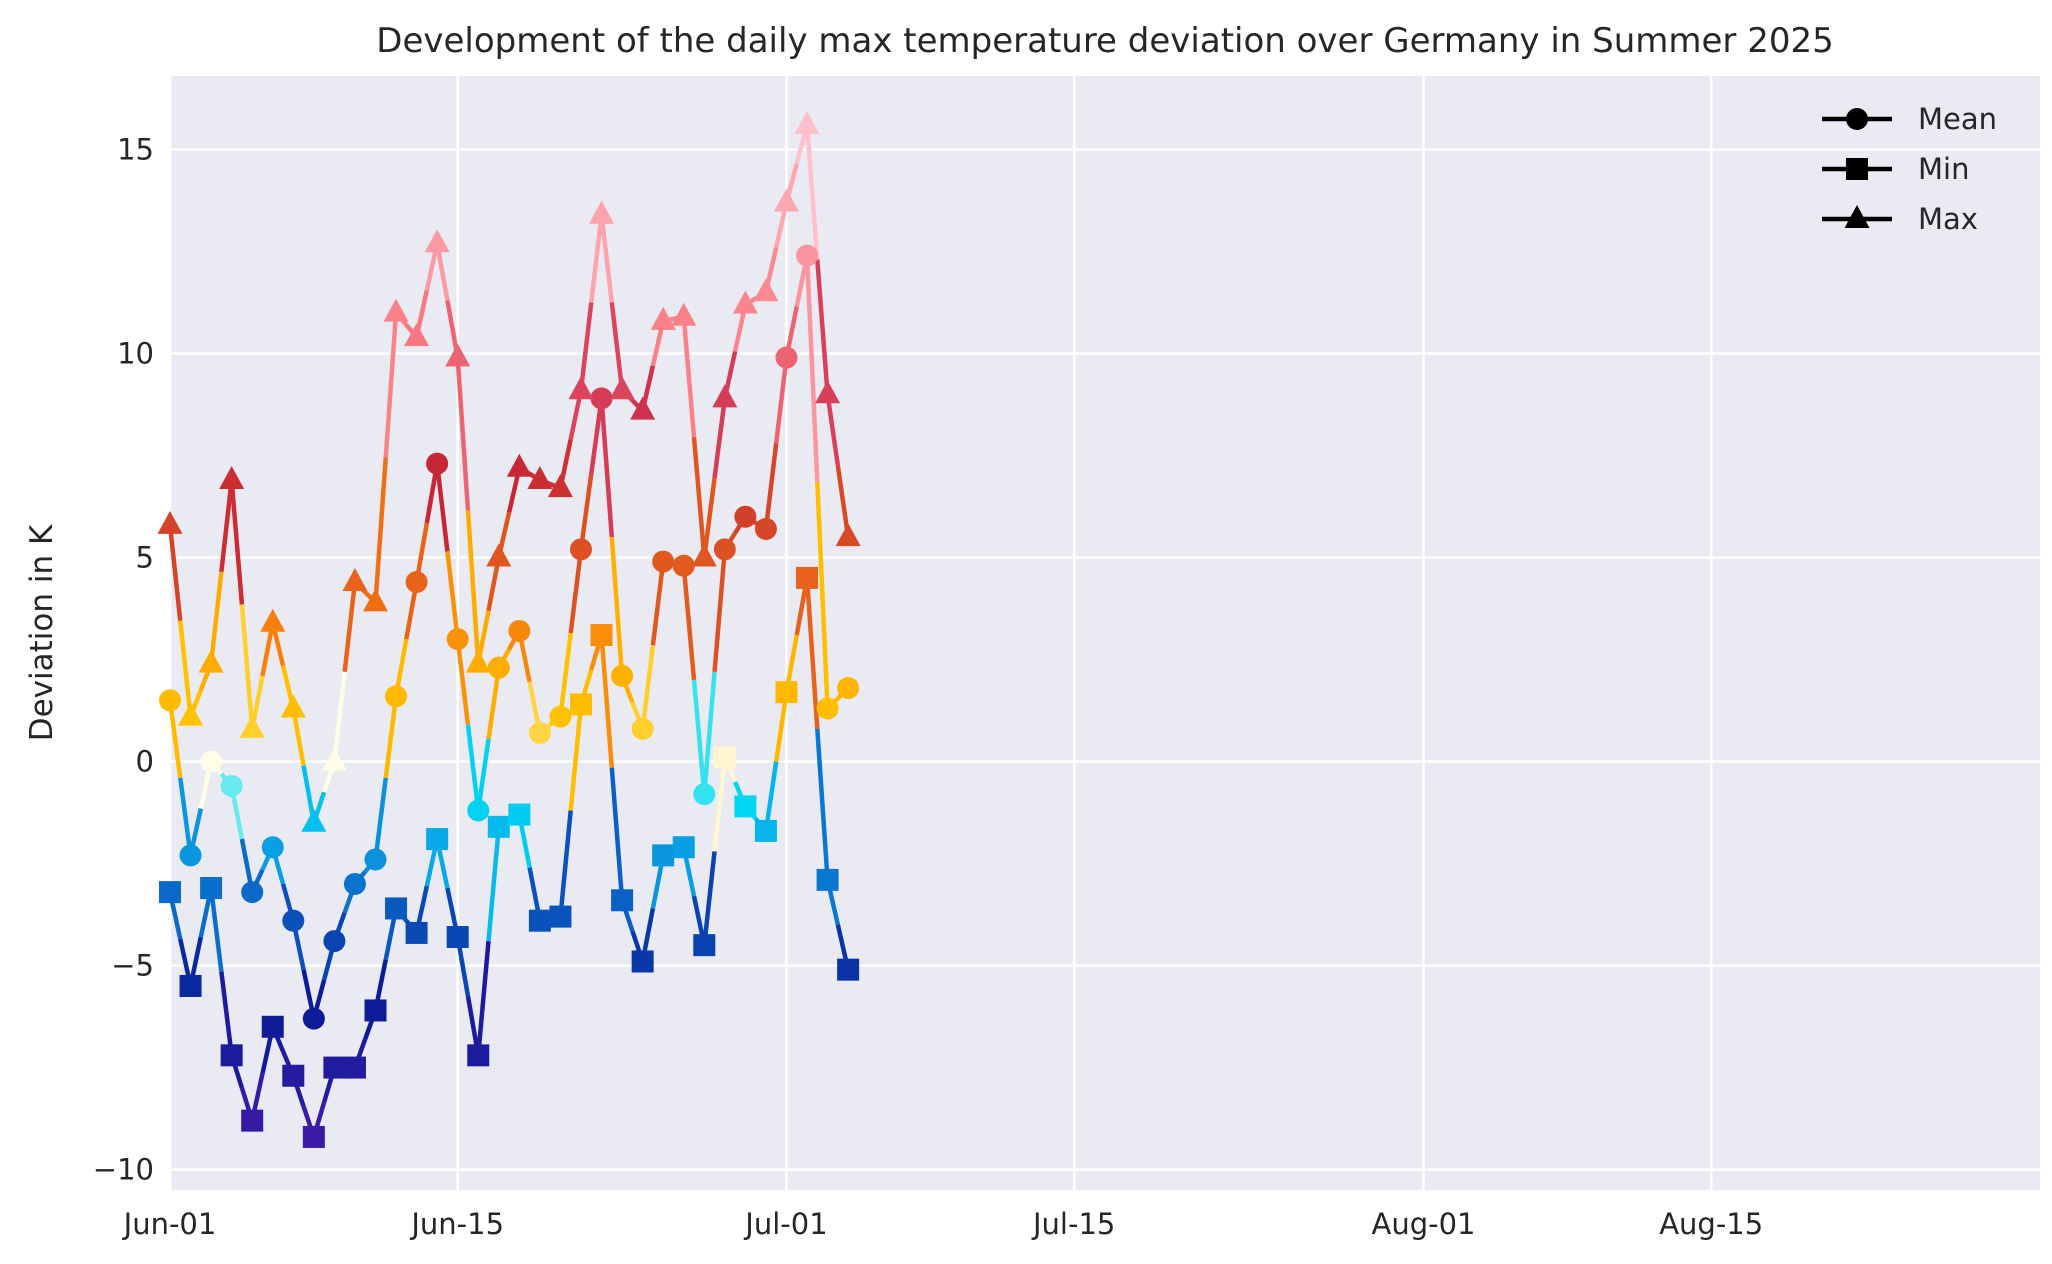 The height and width of the screenshot is (1264, 2052). What do you see at coordinates (1711, 1224) in the screenshot?
I see `x-tick-label: Aug-15` at bounding box center [1711, 1224].